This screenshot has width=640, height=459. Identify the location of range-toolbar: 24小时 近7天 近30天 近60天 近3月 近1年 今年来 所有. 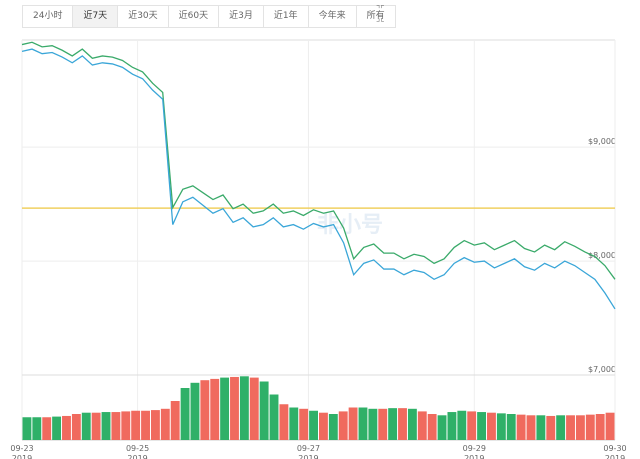
(209, 16).